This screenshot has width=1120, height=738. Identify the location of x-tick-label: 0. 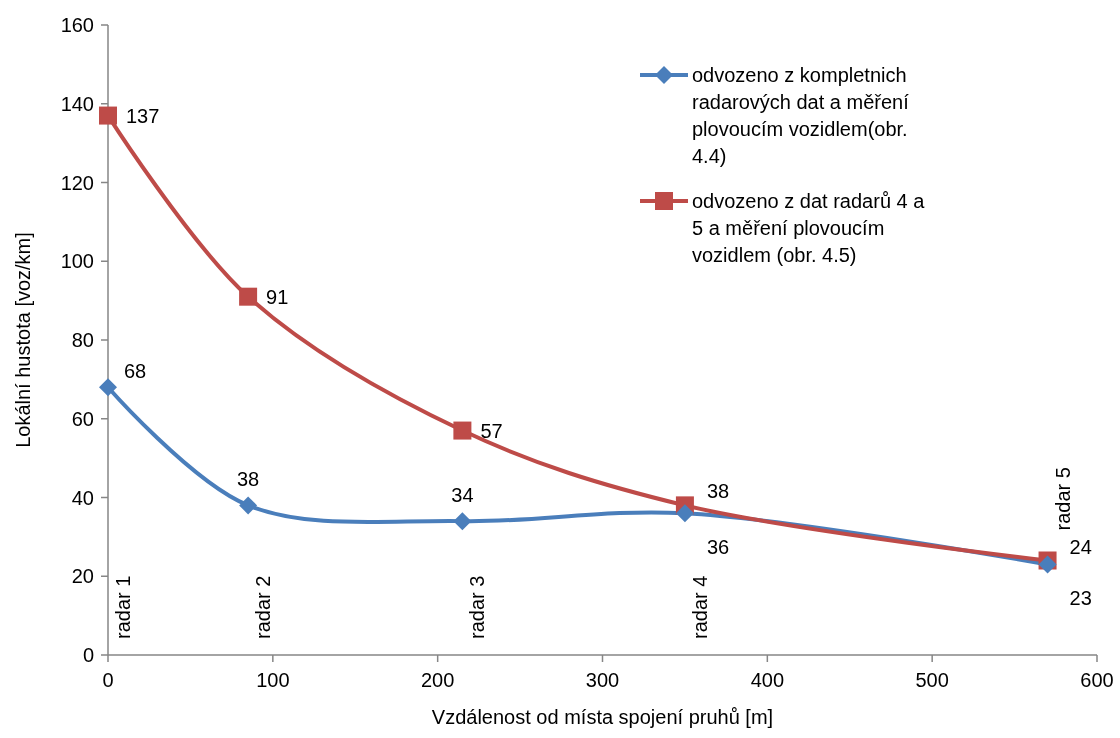
(108, 680).